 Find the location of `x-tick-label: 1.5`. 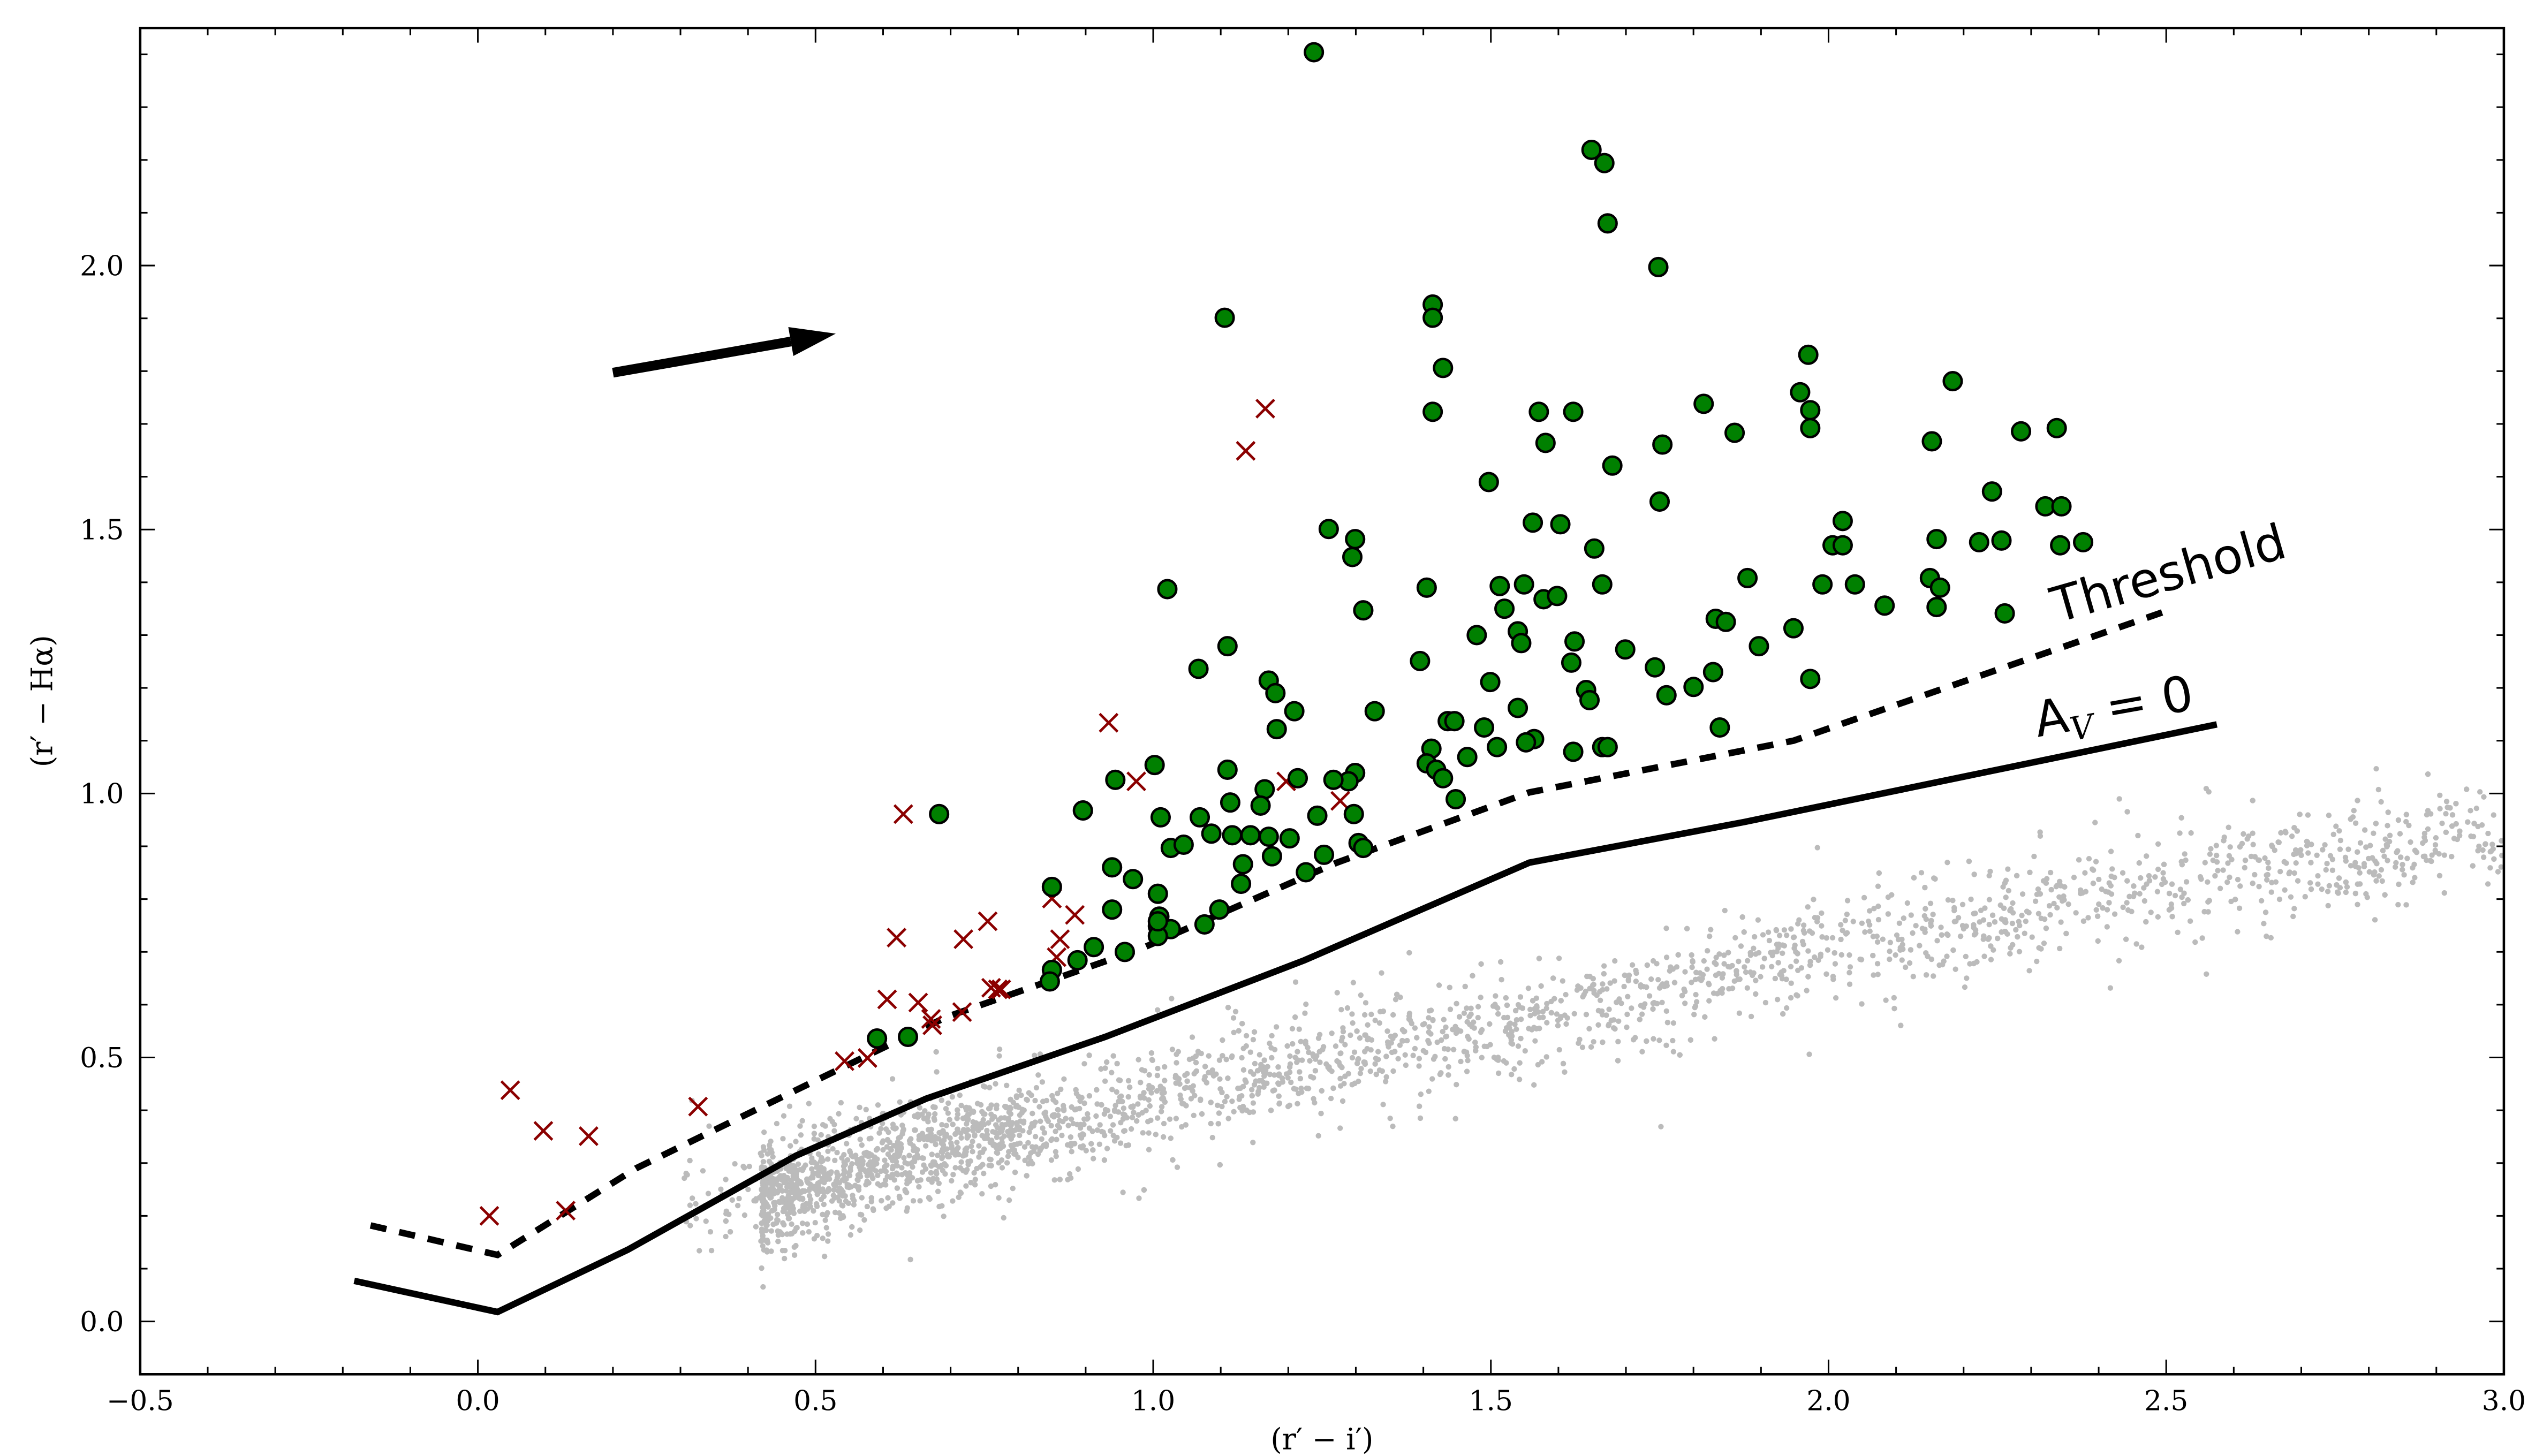

x-tick-label: 1.5 is located at coordinates (1491, 1401).